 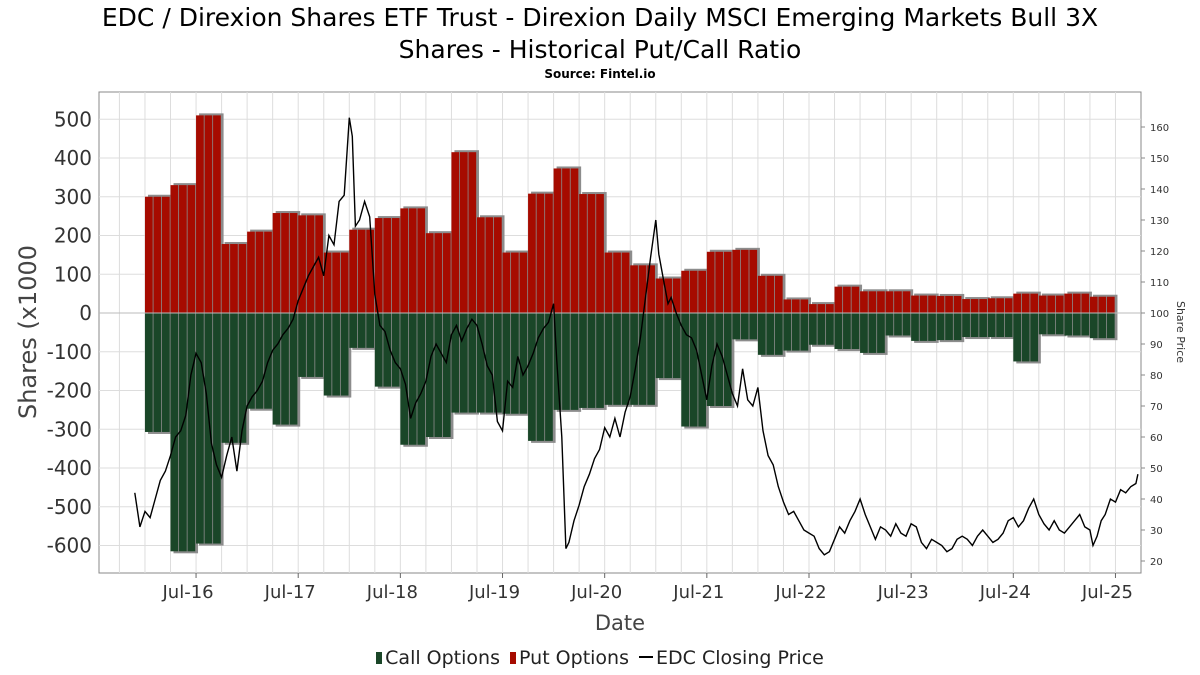 I want to click on y2-tick-label: 150, so click(x=1159, y=159).